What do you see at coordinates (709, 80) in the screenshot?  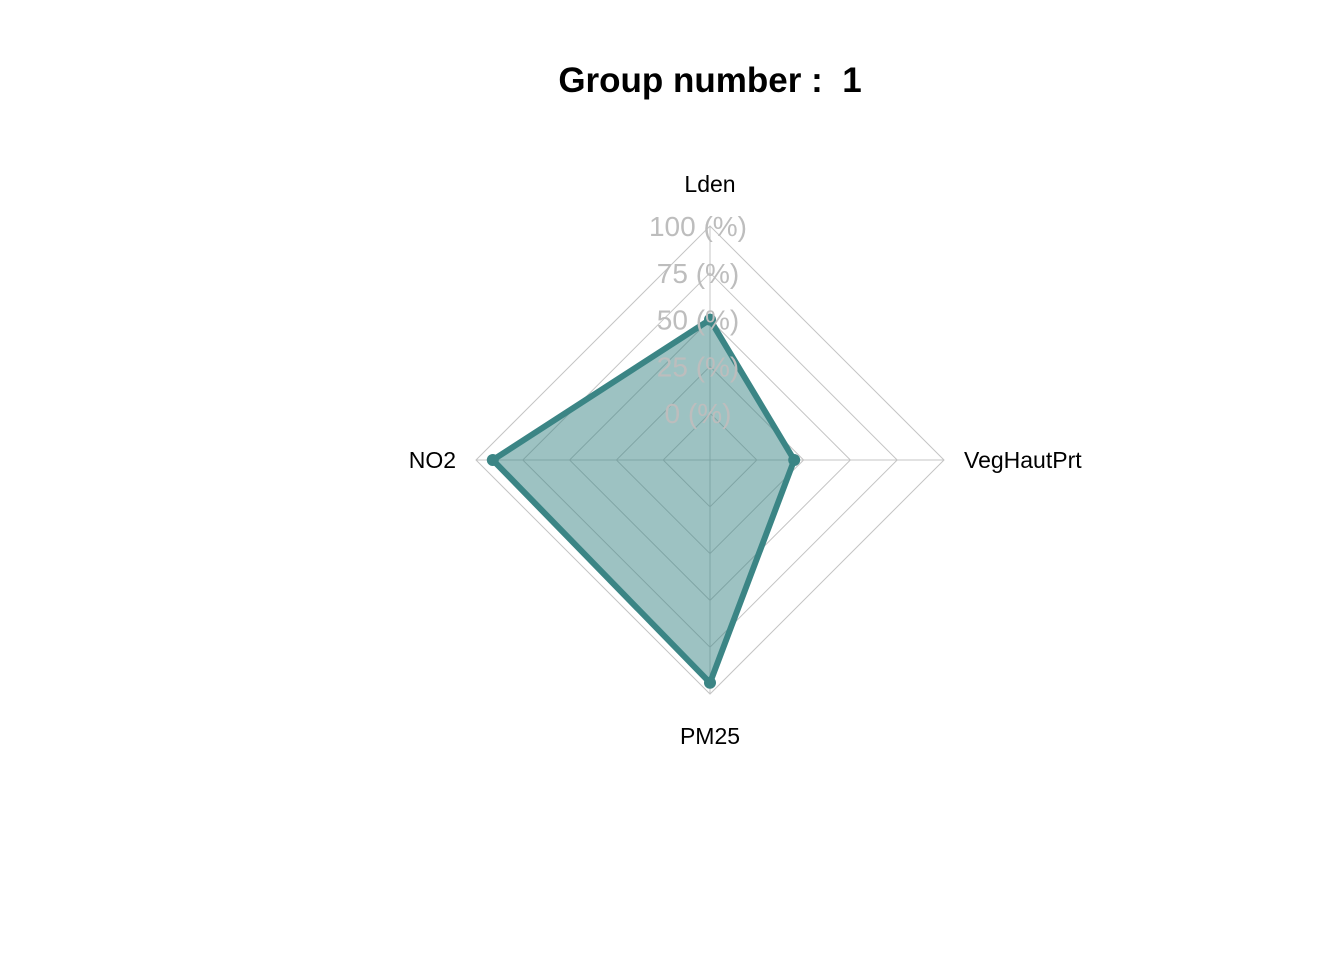 I see `chart-title: Group number : 1` at bounding box center [709, 80].